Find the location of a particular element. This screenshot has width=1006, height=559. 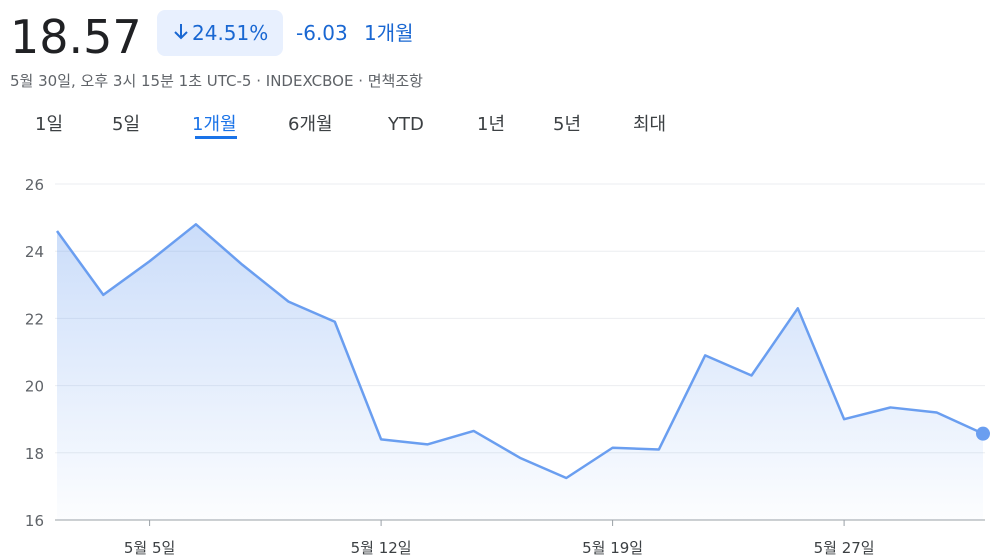

y-tick-label: 16 is located at coordinates (34, 521).